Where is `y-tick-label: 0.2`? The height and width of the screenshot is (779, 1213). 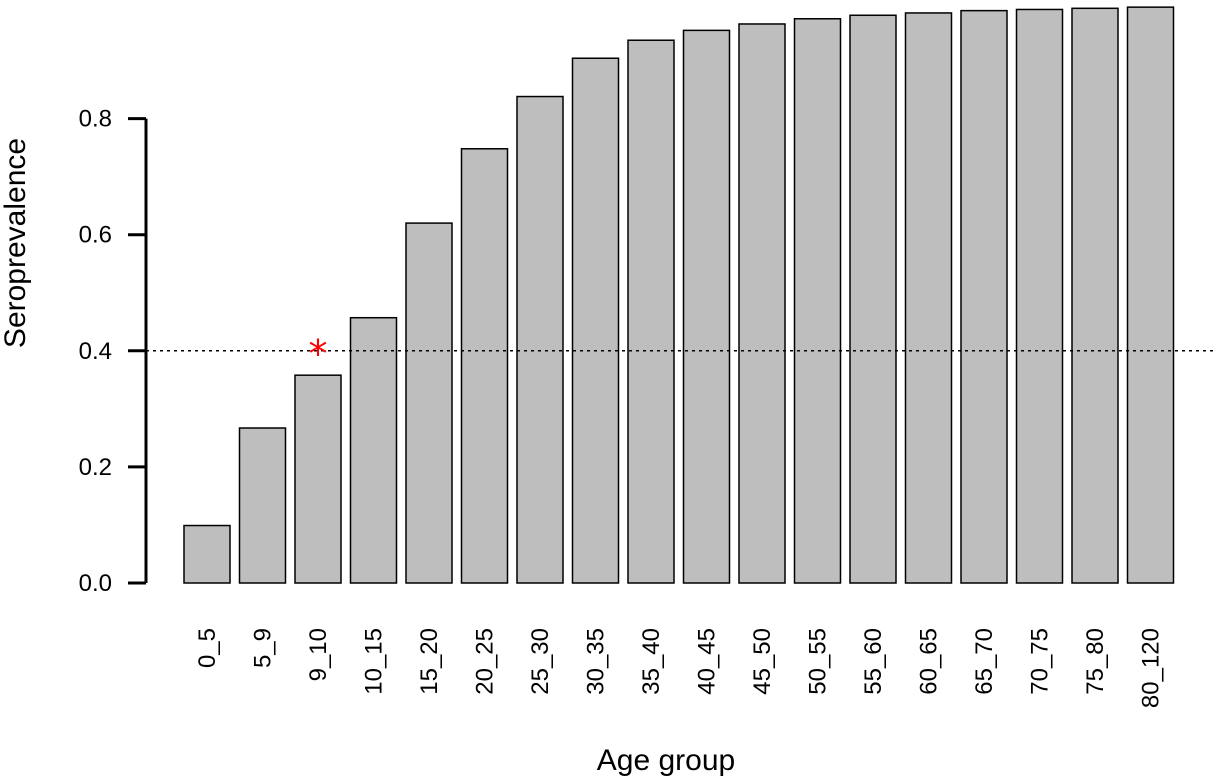
y-tick-label: 0.2 is located at coordinates (95, 467).